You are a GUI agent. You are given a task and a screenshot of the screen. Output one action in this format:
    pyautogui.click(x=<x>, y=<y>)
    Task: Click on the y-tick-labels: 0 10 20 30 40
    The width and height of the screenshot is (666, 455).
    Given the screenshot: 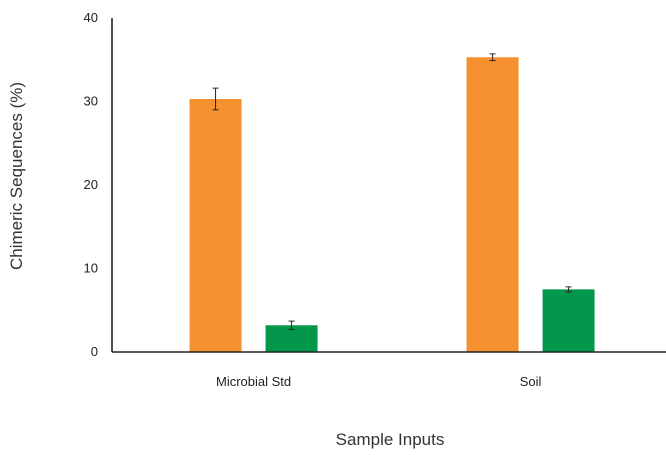 What is the action you would take?
    pyautogui.click(x=91, y=184)
    